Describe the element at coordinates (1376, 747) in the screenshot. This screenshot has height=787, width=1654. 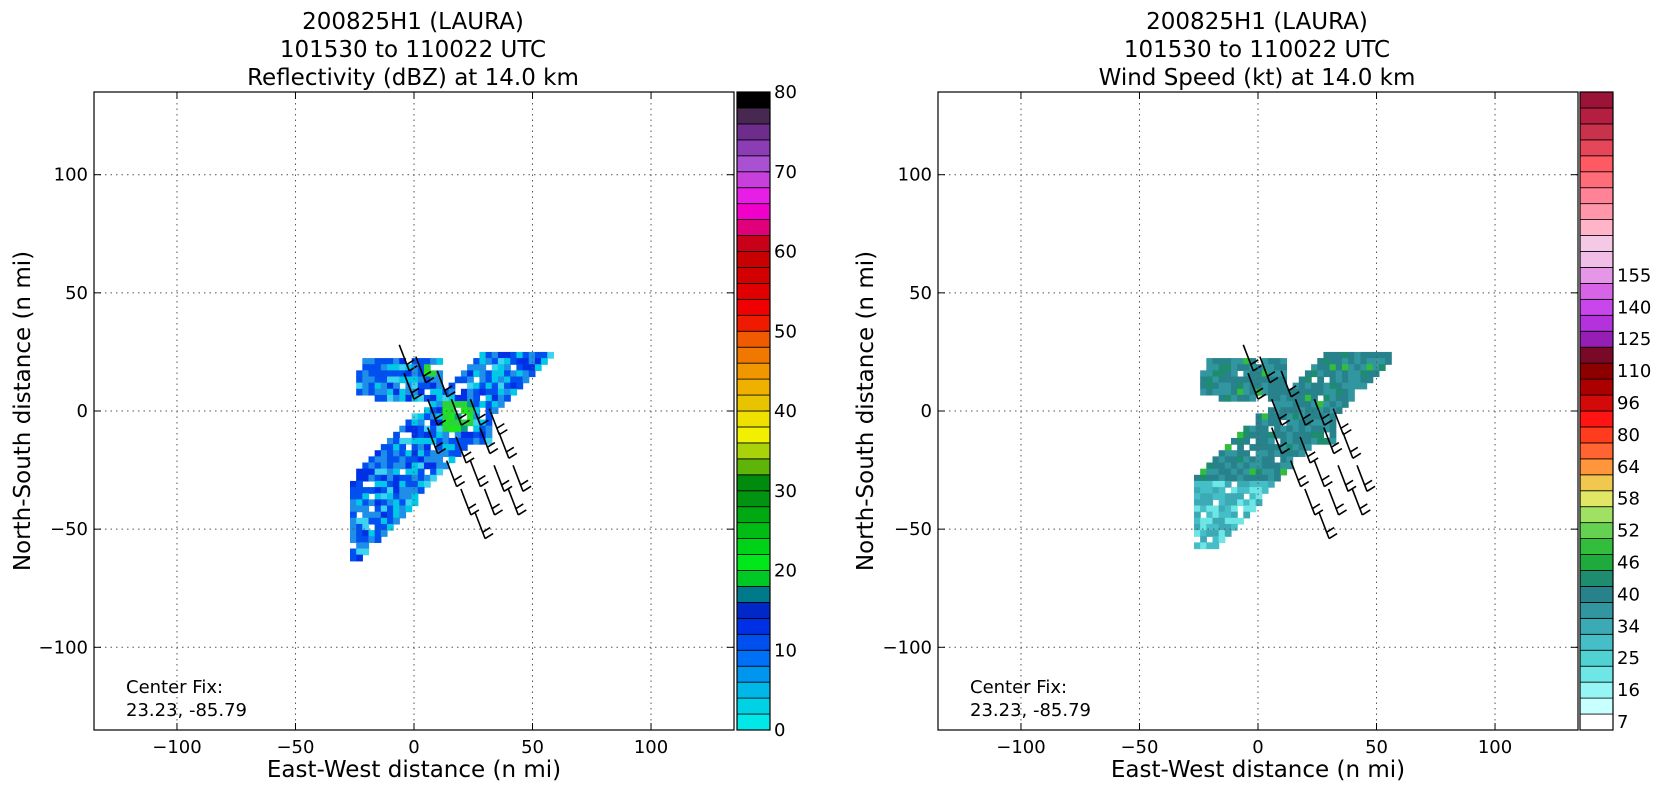
I see `x-tick-label: 50` at that location.